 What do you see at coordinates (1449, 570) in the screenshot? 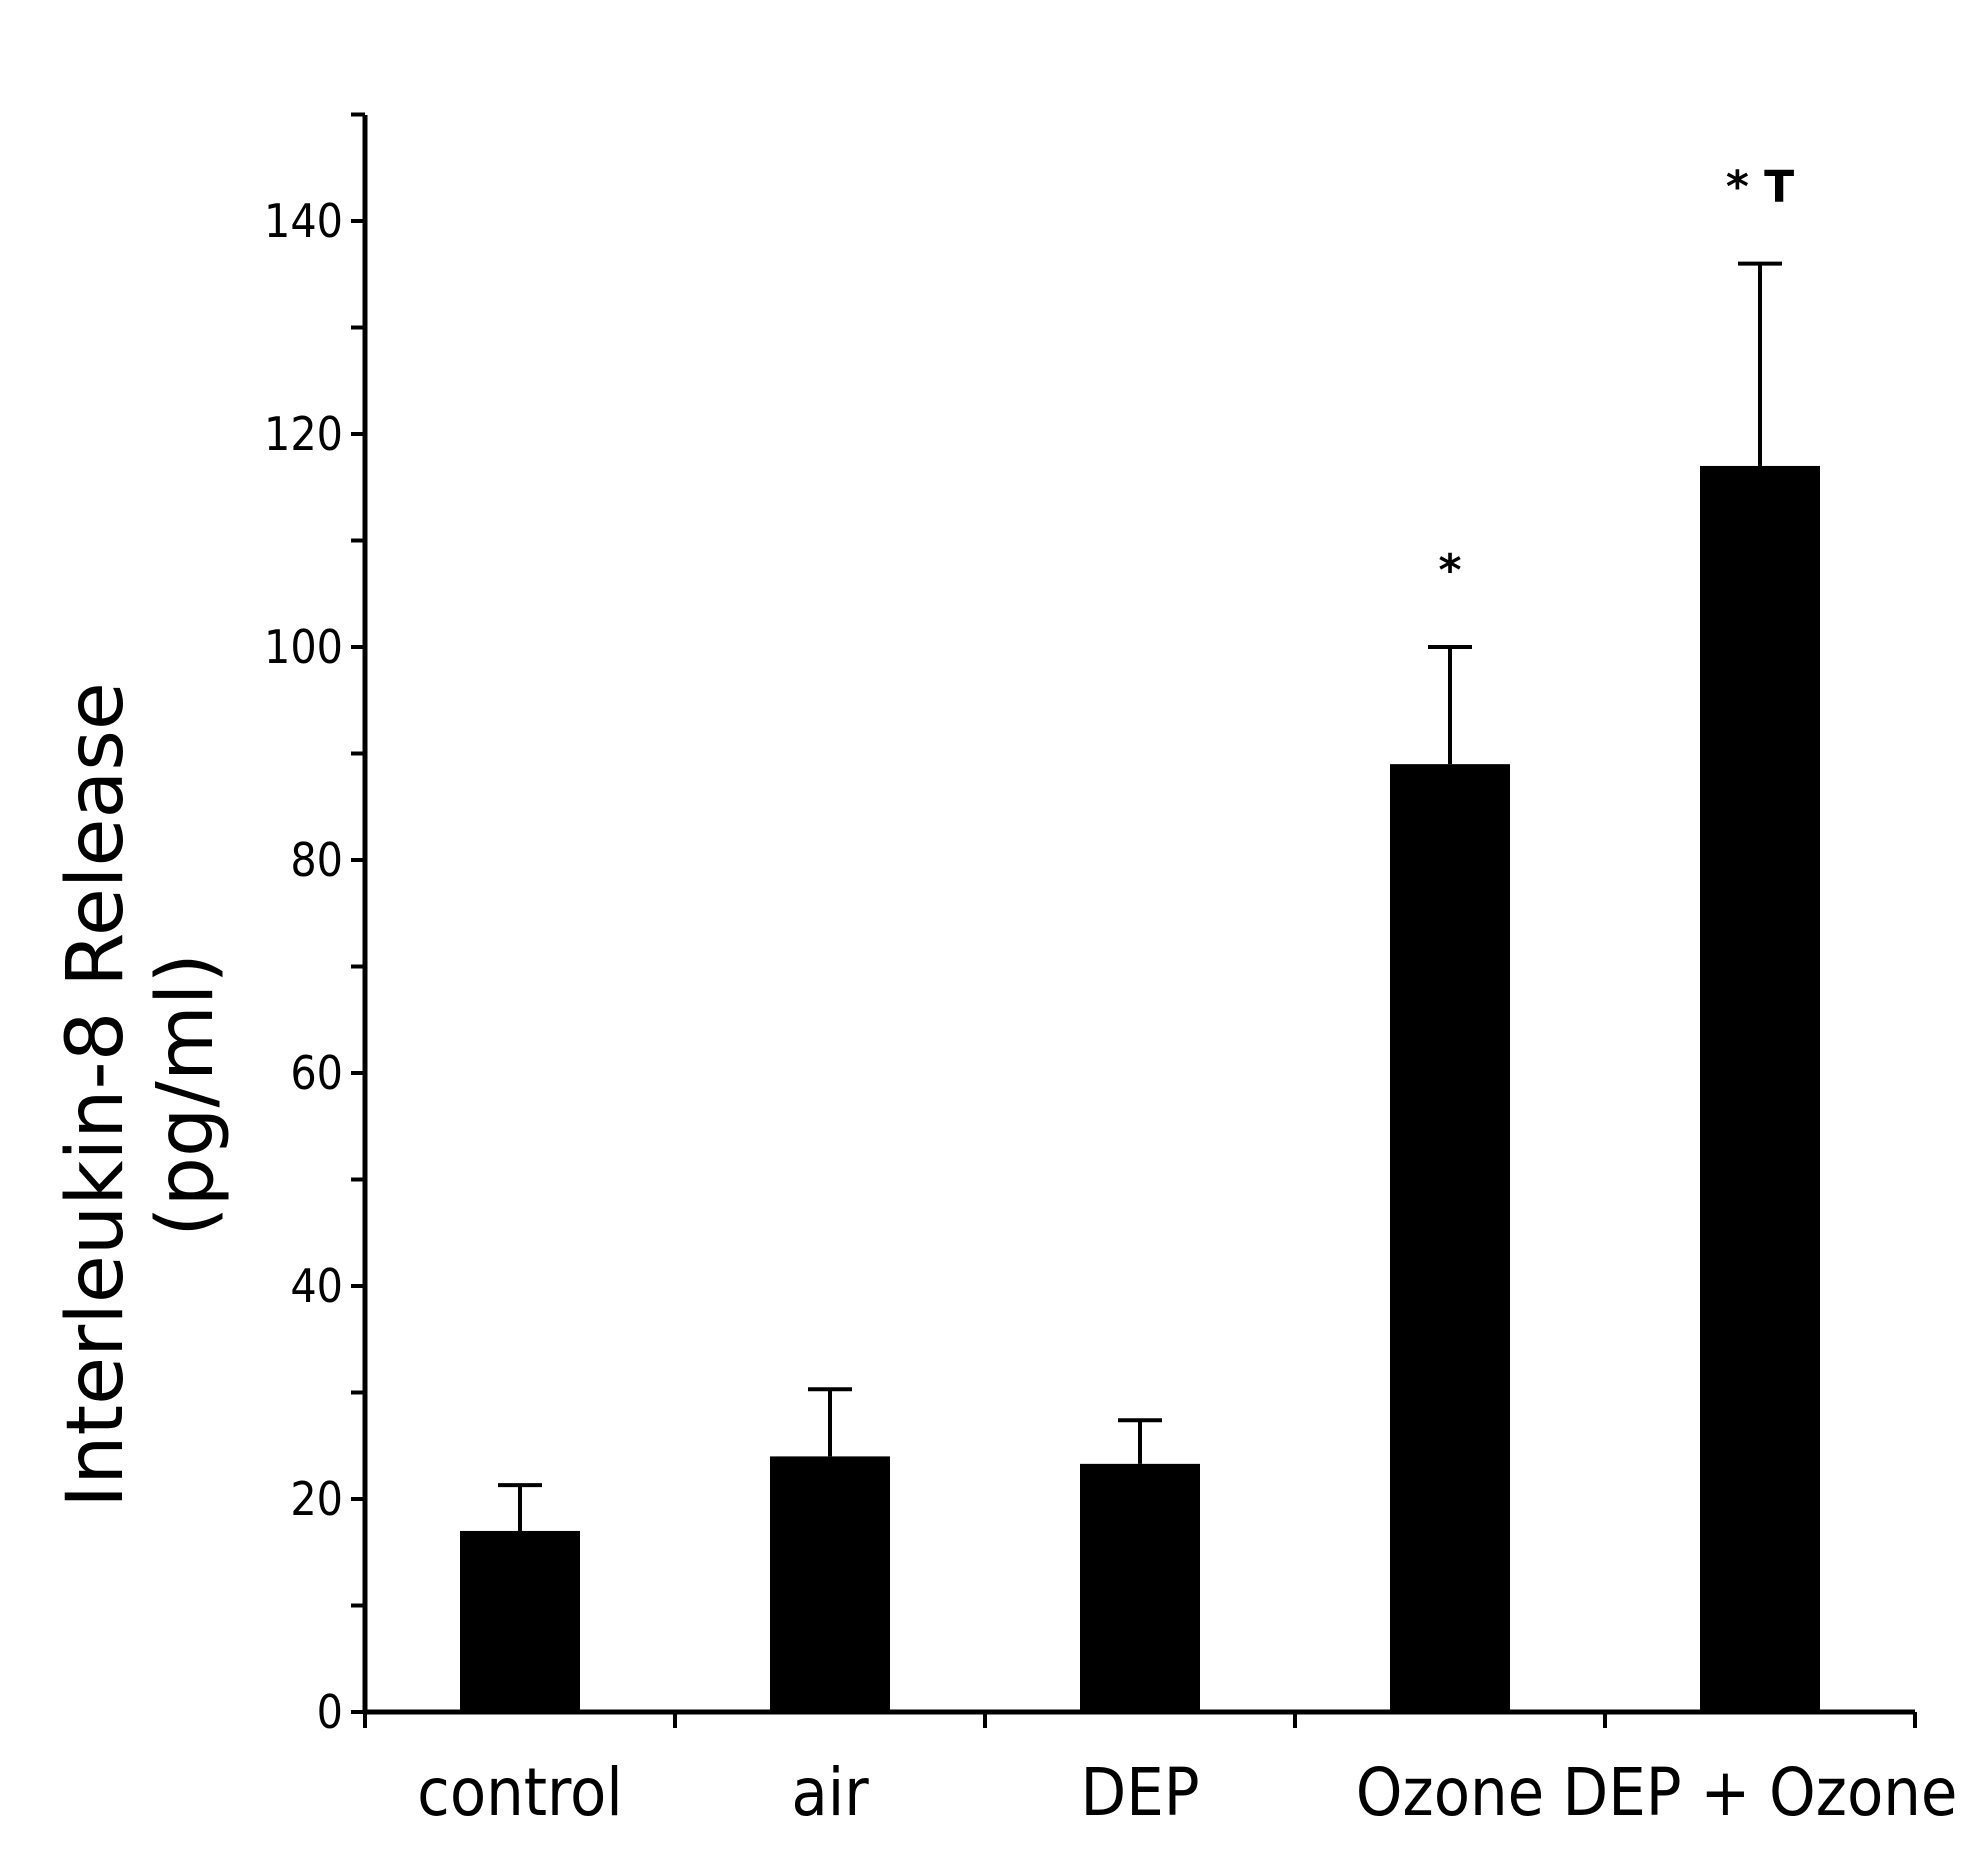
I see `significance-annotation: *` at bounding box center [1449, 570].